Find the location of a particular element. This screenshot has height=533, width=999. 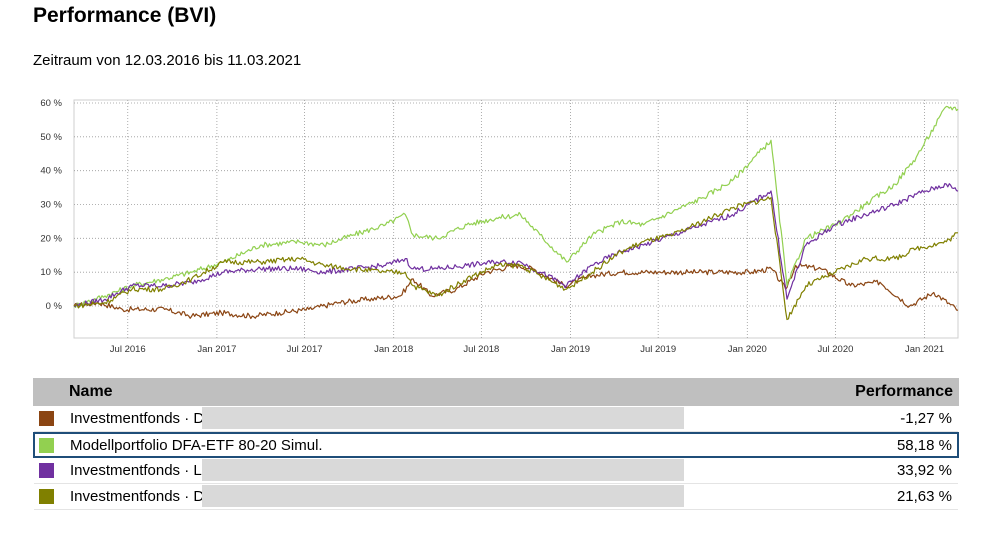

y-tick-label: 40 % is located at coordinates (51, 171).